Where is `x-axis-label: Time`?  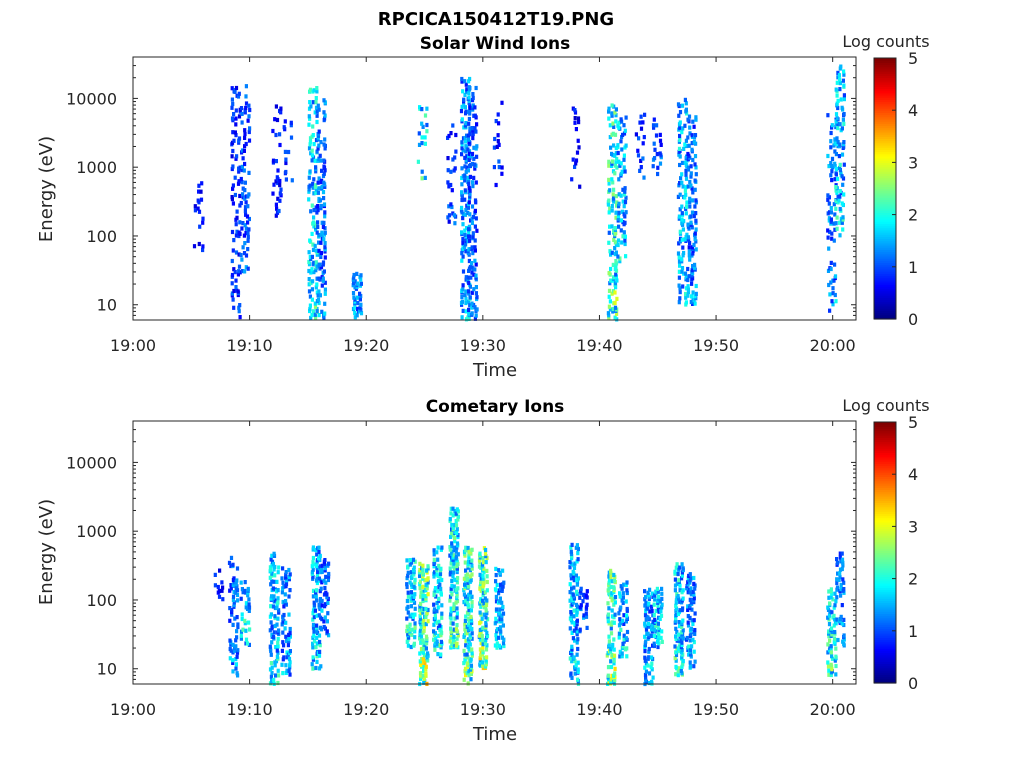 x-axis-label: Time is located at coordinates (494, 370).